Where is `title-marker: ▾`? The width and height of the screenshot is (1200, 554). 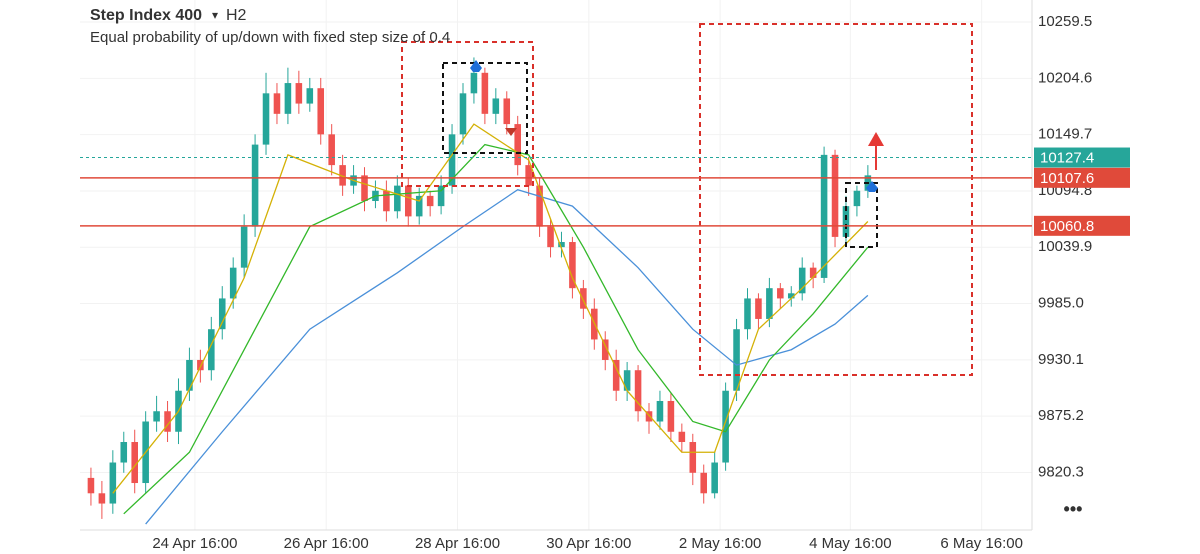
title-marker: ▾ is located at coordinates (215, 15).